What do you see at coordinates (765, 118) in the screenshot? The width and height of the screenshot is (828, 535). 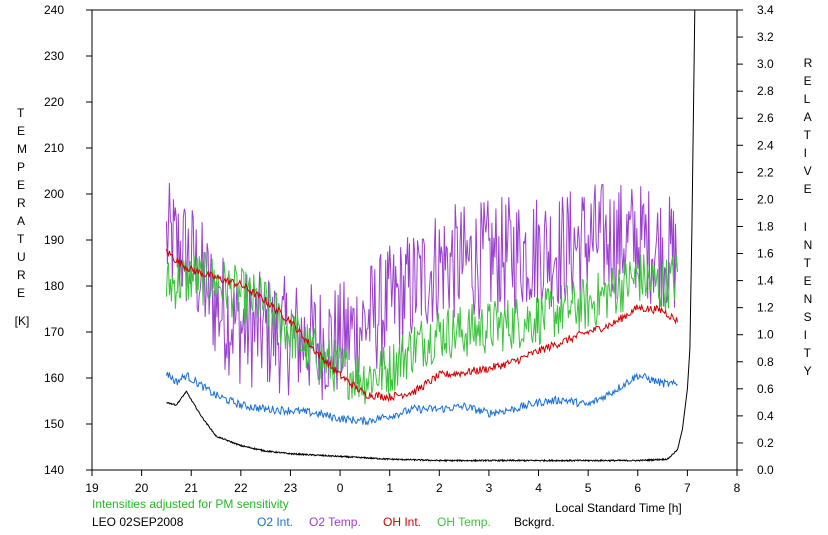 I see `right-tick-label: 2.6` at bounding box center [765, 118].